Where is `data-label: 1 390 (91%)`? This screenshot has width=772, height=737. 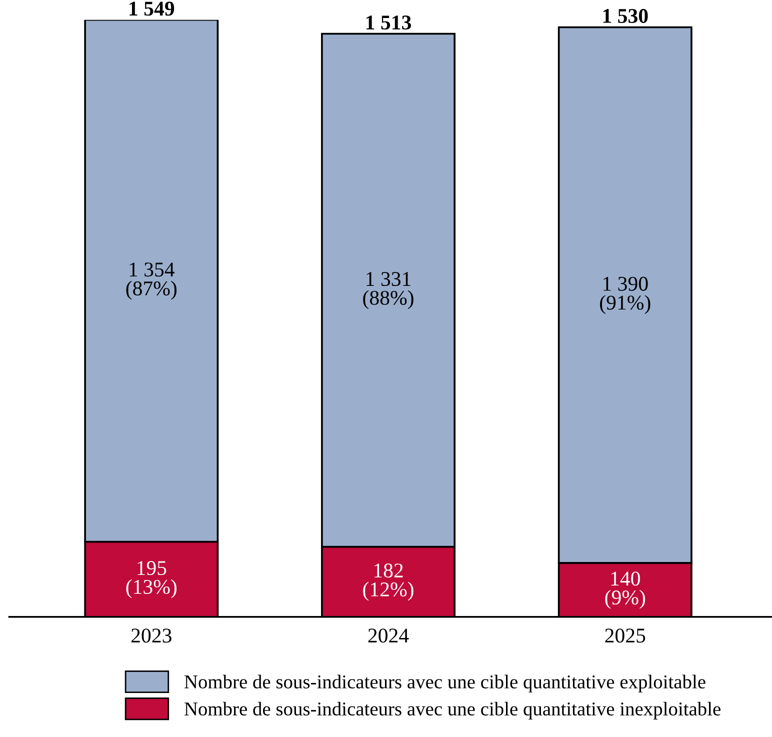
data-label: 1 390 (91%) is located at coordinates (625, 295).